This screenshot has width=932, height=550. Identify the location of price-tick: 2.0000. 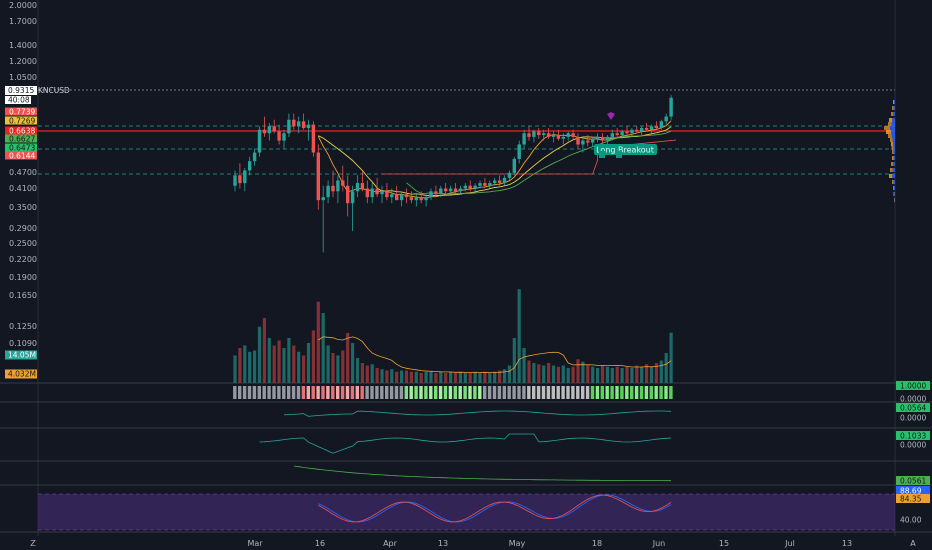
(23, 5).